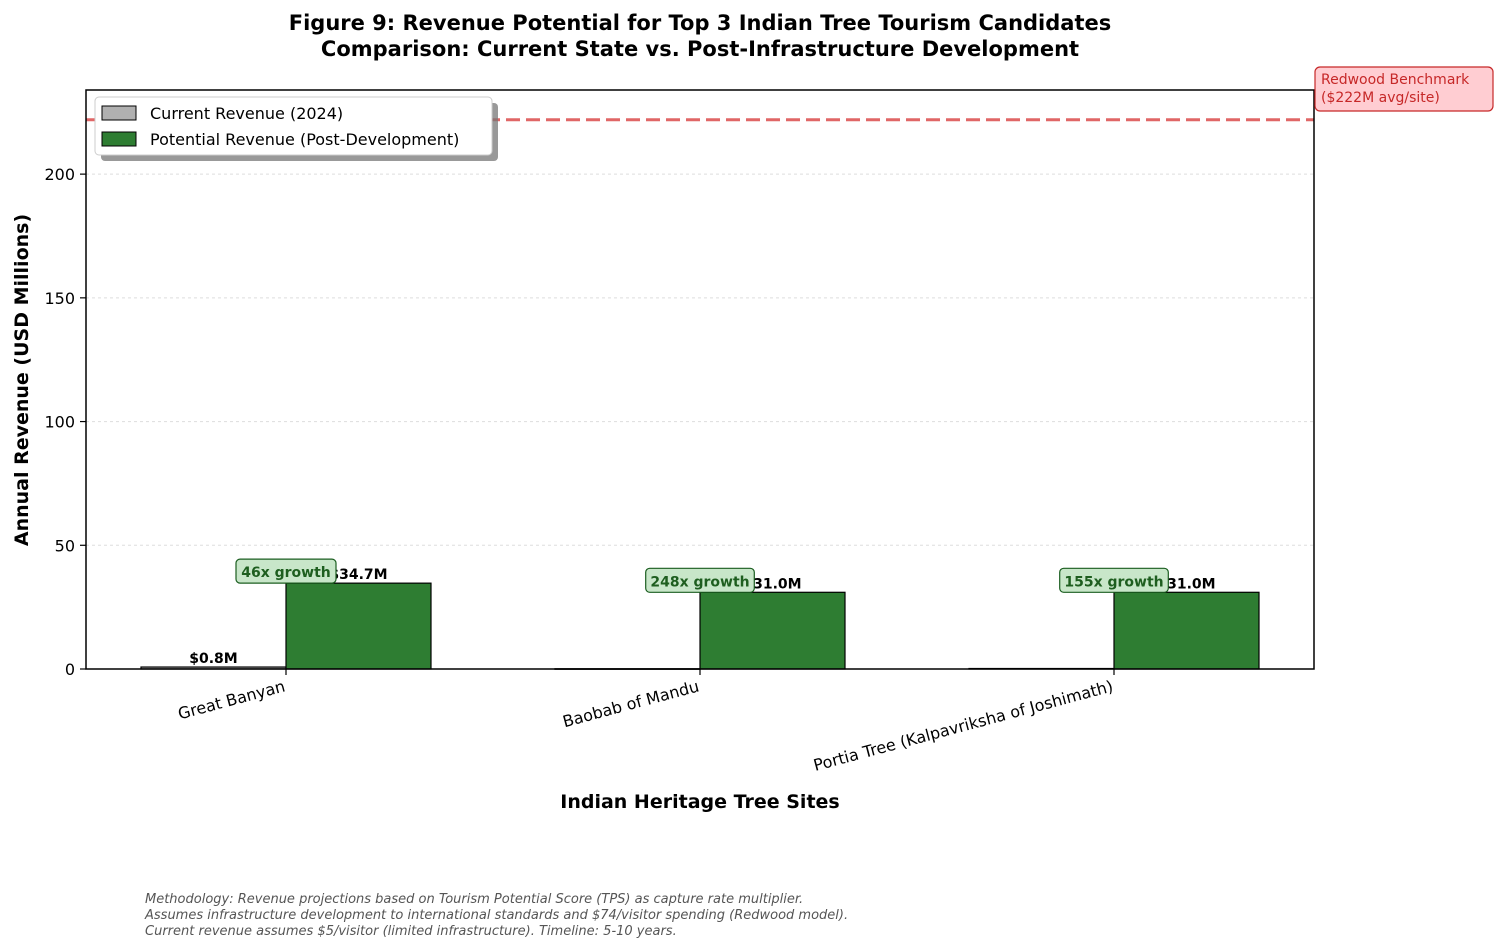 Image resolution: width=1500 pixels, height=952 pixels. I want to click on y-tick-label-150: 150, so click(59, 298).